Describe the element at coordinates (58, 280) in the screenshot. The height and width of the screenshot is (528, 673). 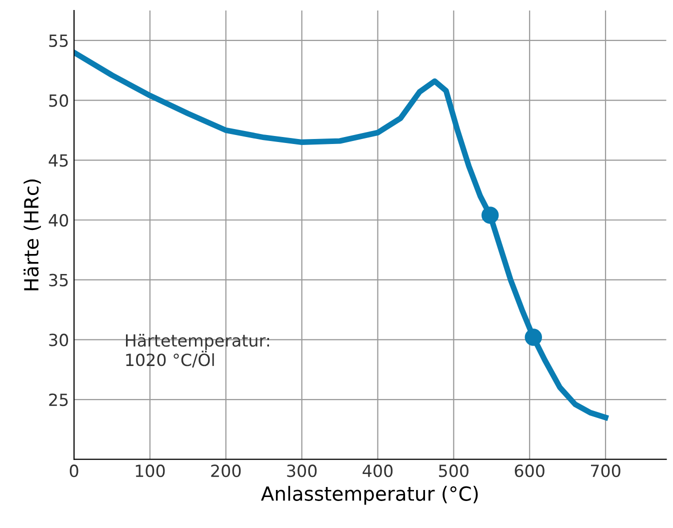
I see `y-tick-label: 35` at that location.